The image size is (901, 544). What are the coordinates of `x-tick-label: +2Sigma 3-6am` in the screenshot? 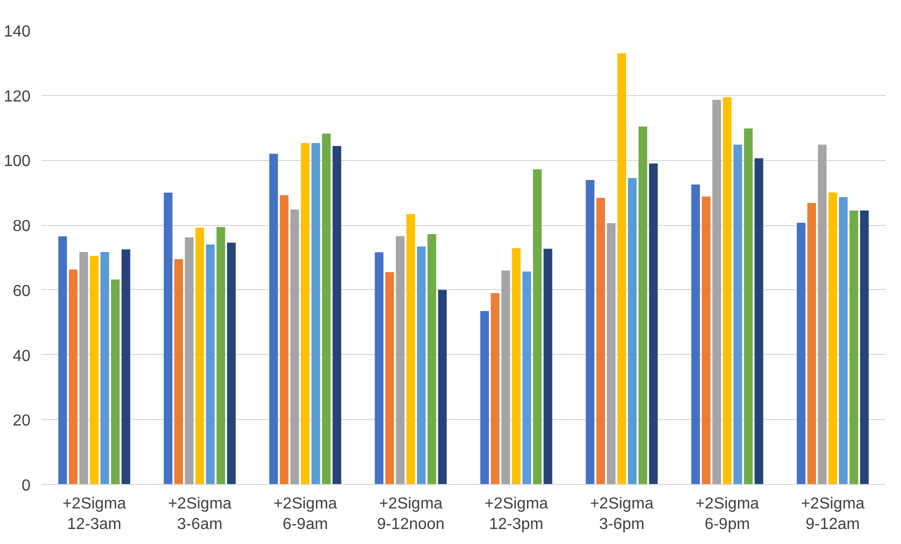 It's located at (200, 514).